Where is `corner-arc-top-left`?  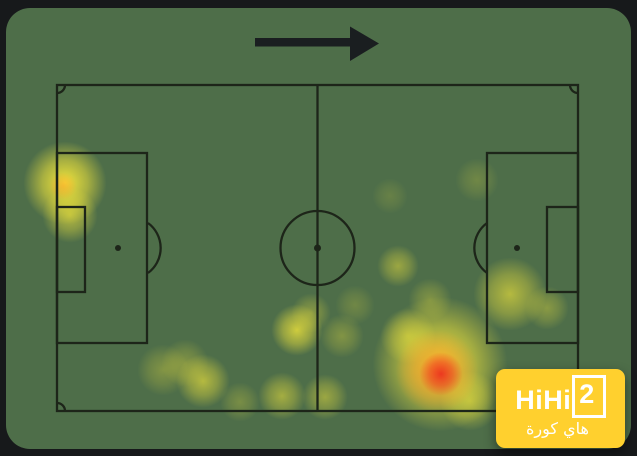 corner-arc-top-left is located at coordinates (61, 89).